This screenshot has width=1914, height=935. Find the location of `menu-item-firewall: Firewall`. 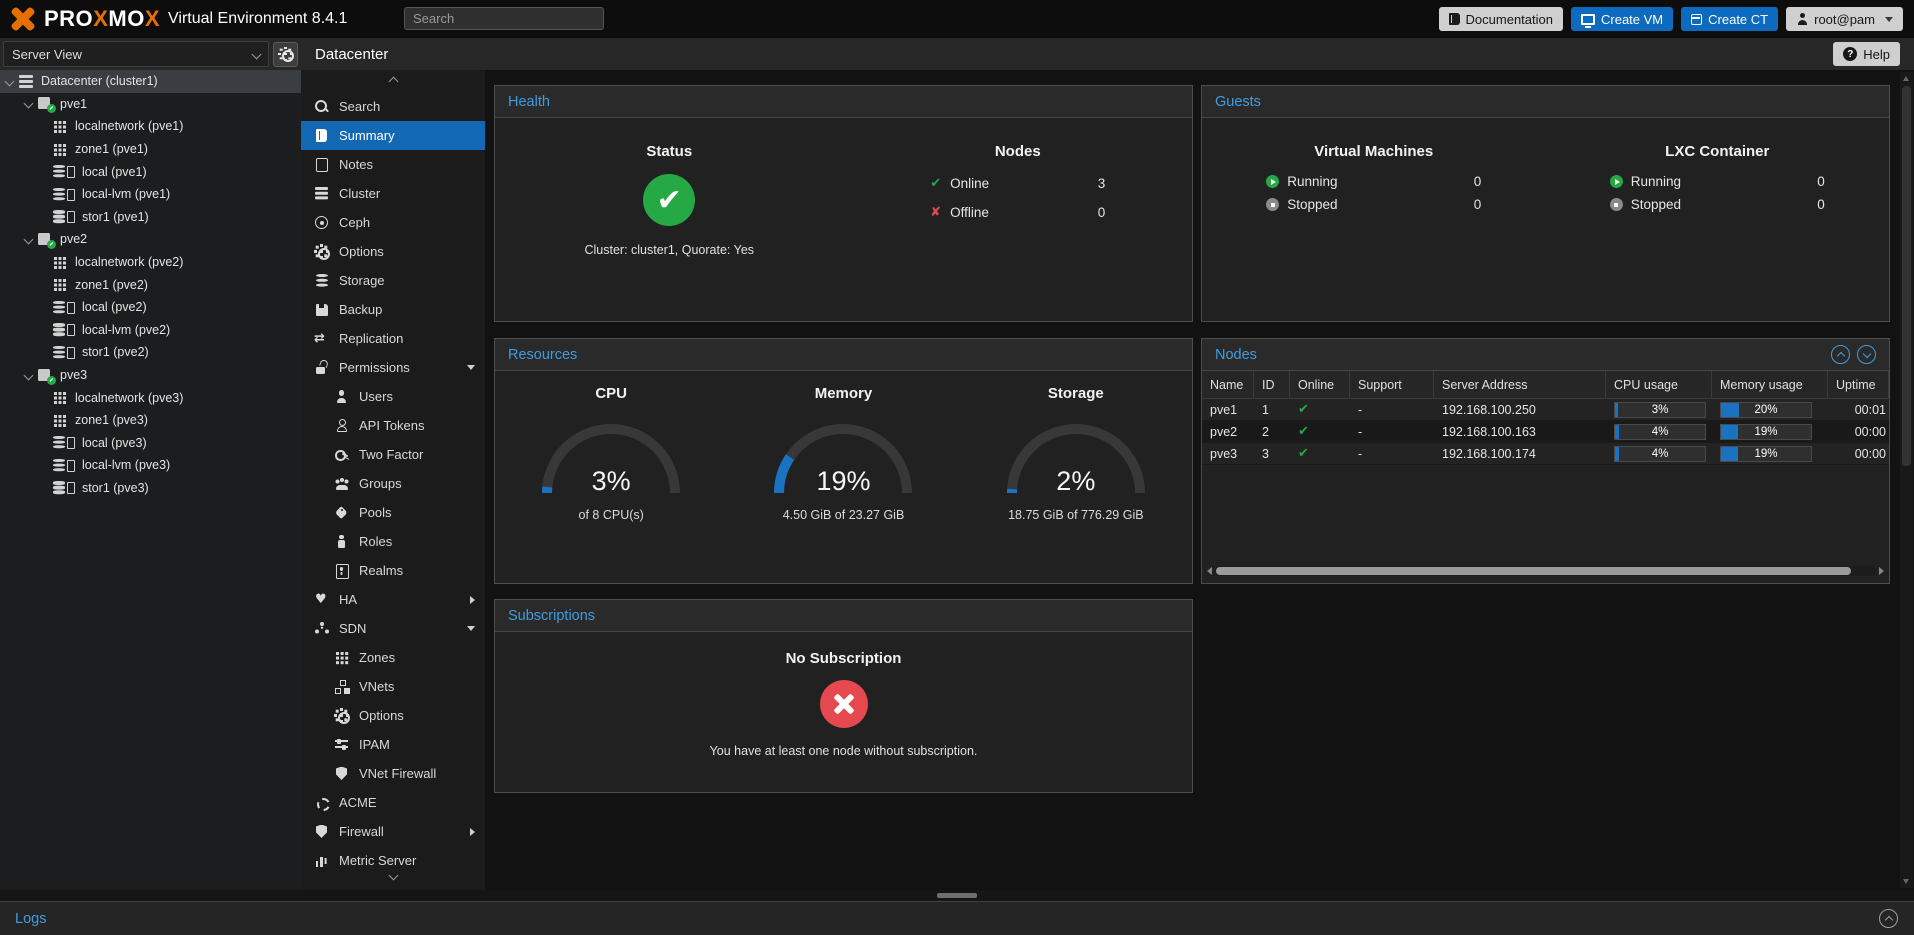

menu-item-firewall: Firewall is located at coordinates (393, 831).